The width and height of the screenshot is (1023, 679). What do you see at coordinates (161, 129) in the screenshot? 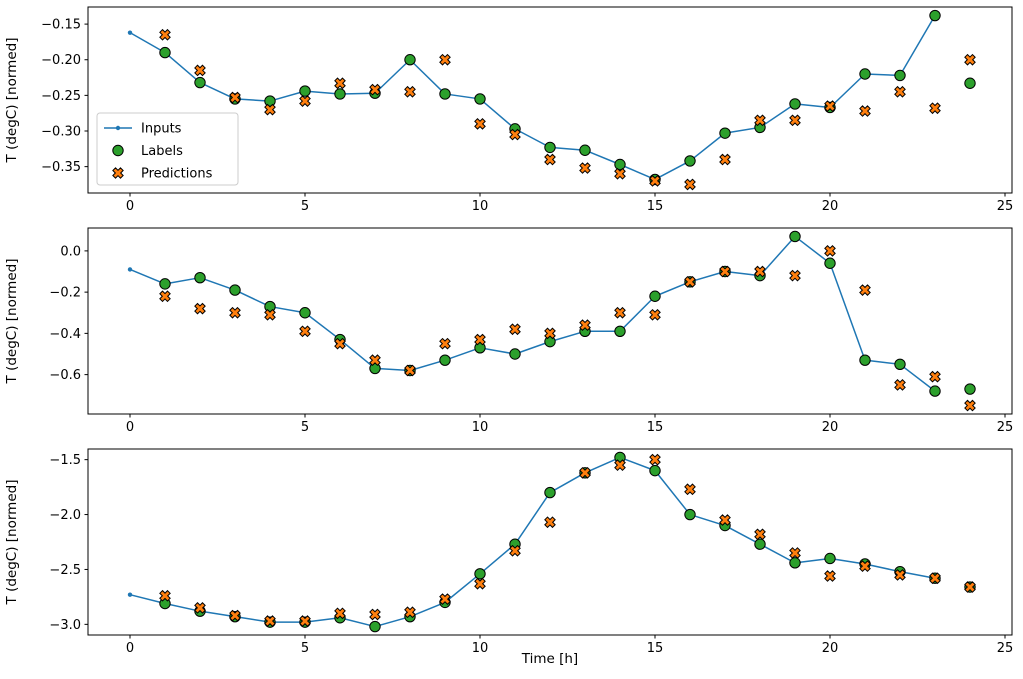
I see `legend-item-label: Inputs` at bounding box center [161, 129].